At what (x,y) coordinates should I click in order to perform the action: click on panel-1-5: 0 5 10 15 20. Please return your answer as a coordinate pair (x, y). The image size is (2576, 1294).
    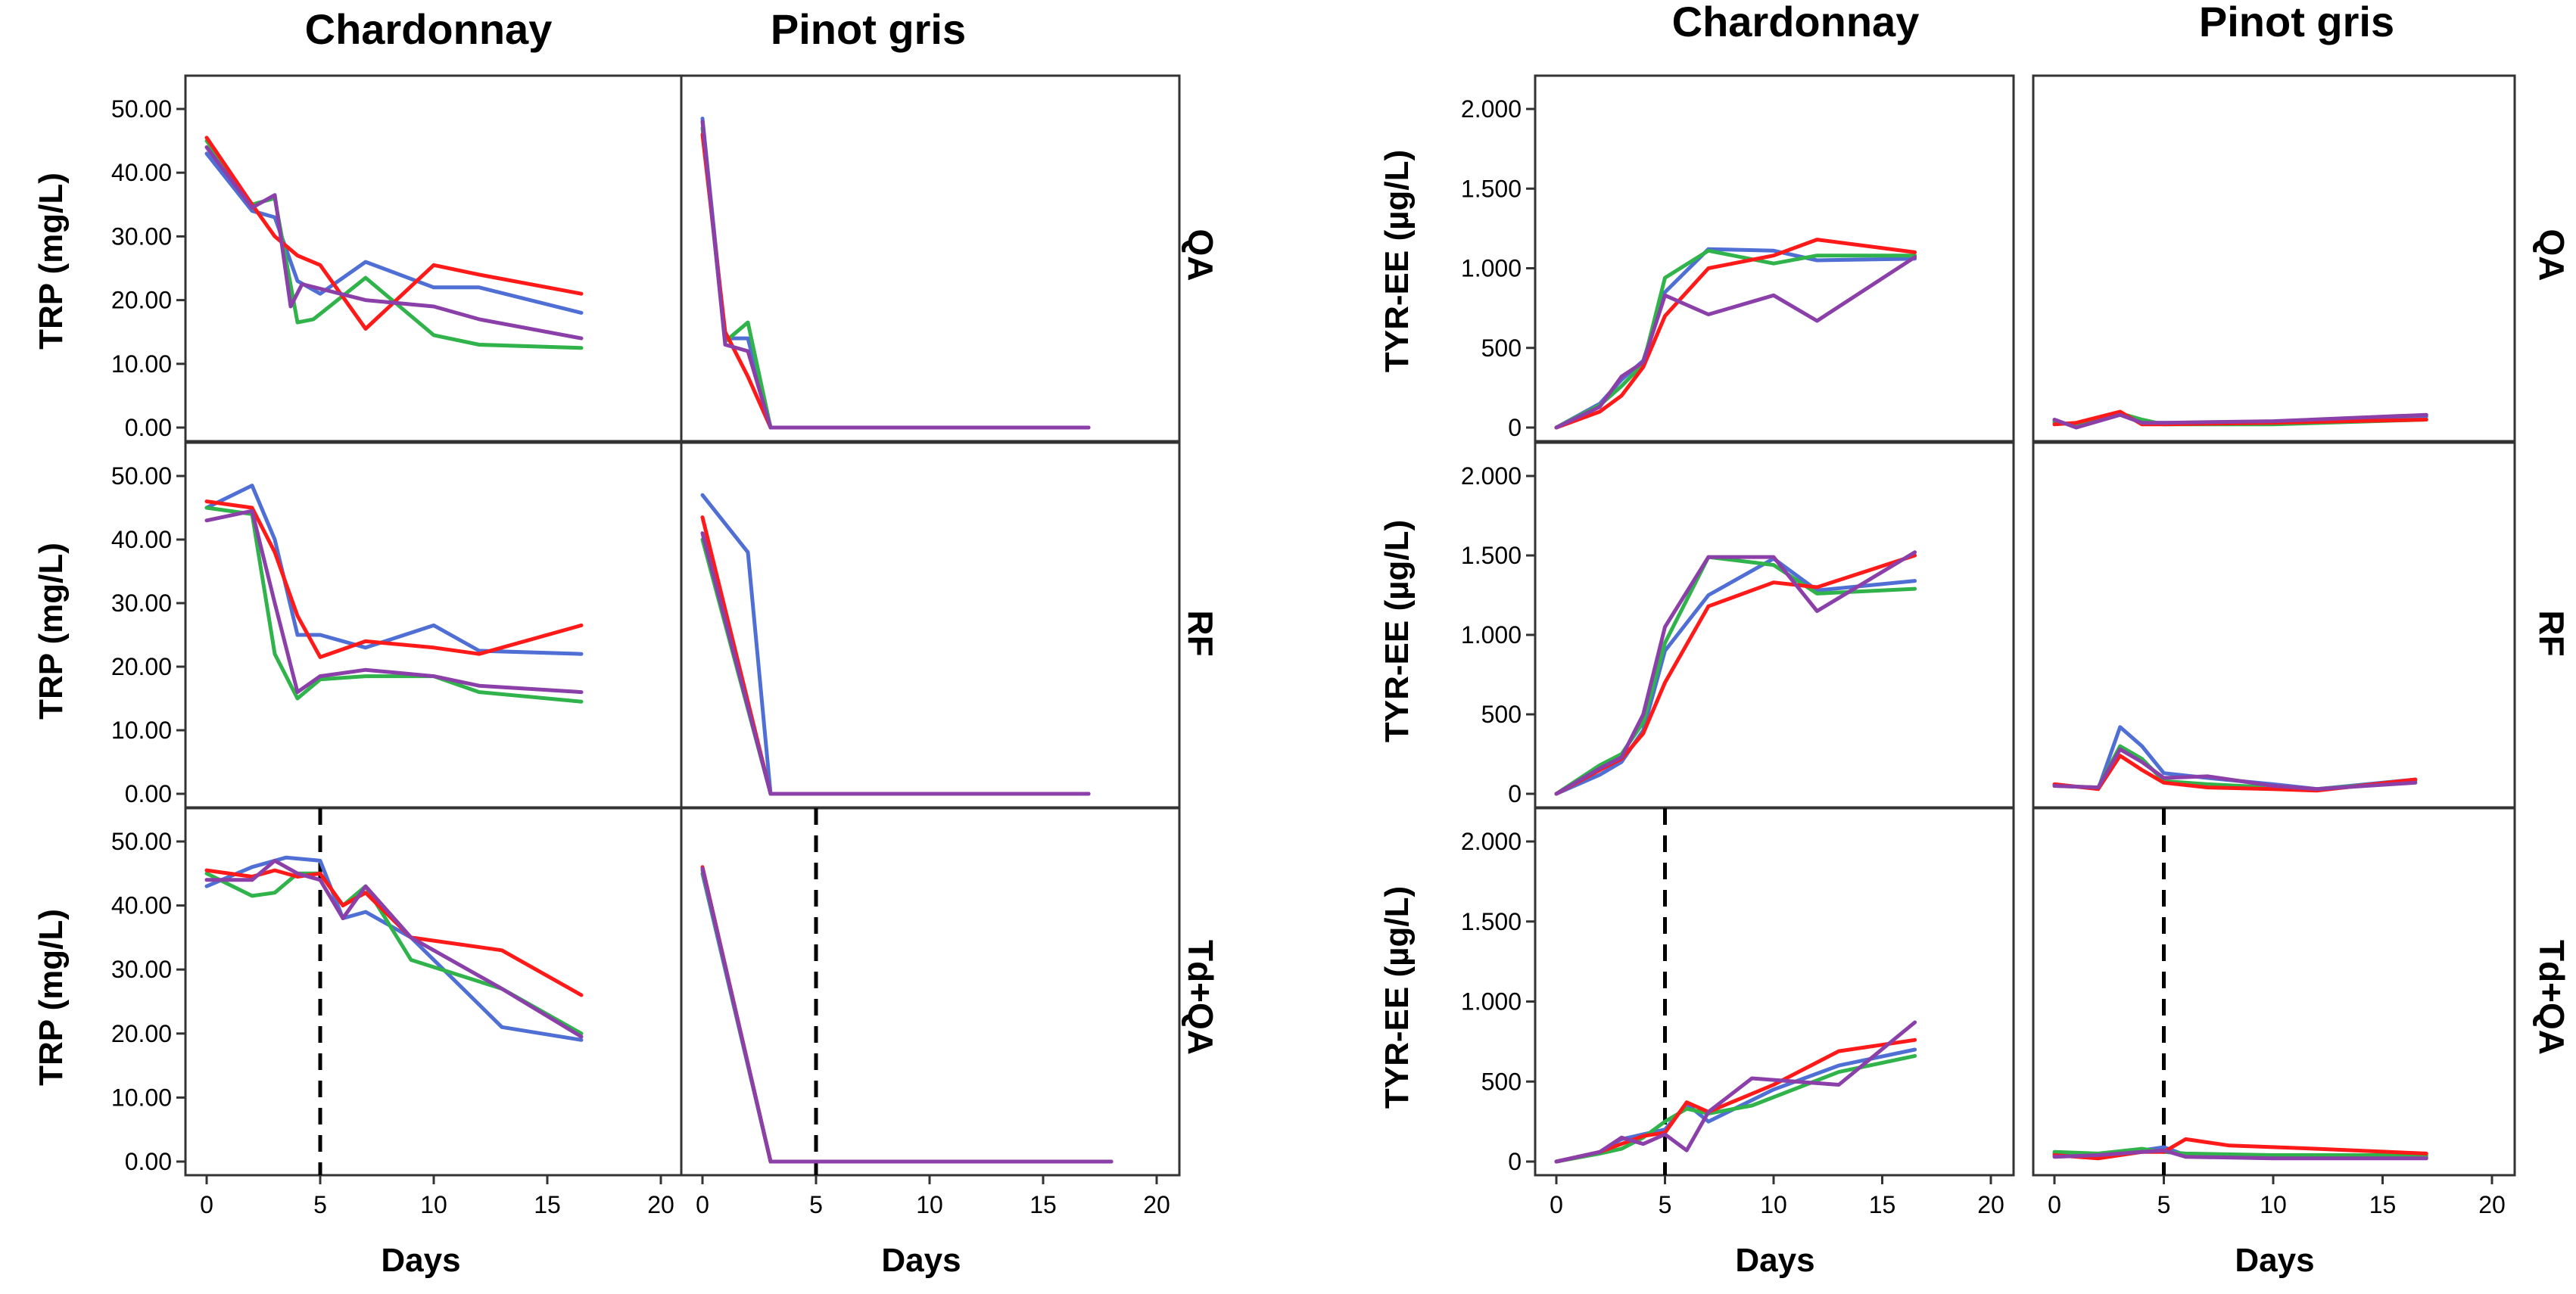
    Looking at the image, I should click on (2274, 1012).